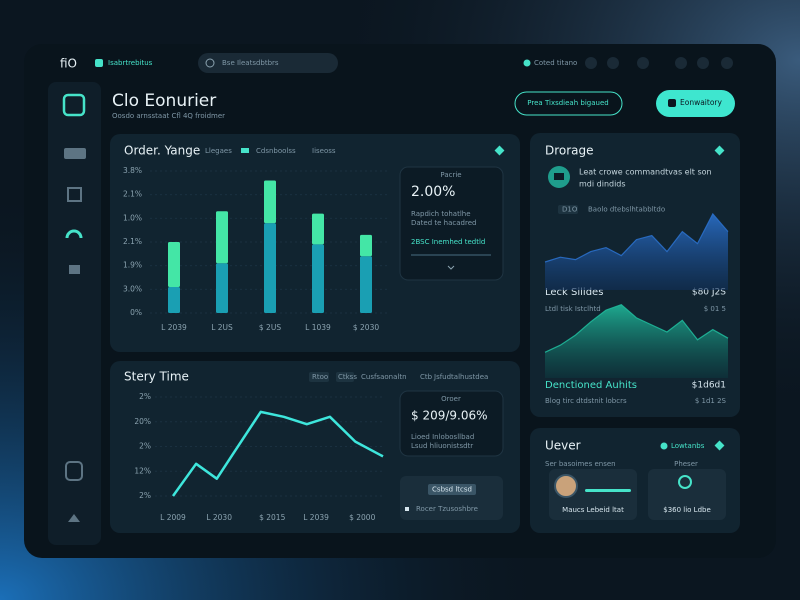 The width and height of the screenshot is (800, 600). What do you see at coordinates (362, 517) in the screenshot?
I see `x-tick-label: $ 2000` at bounding box center [362, 517].